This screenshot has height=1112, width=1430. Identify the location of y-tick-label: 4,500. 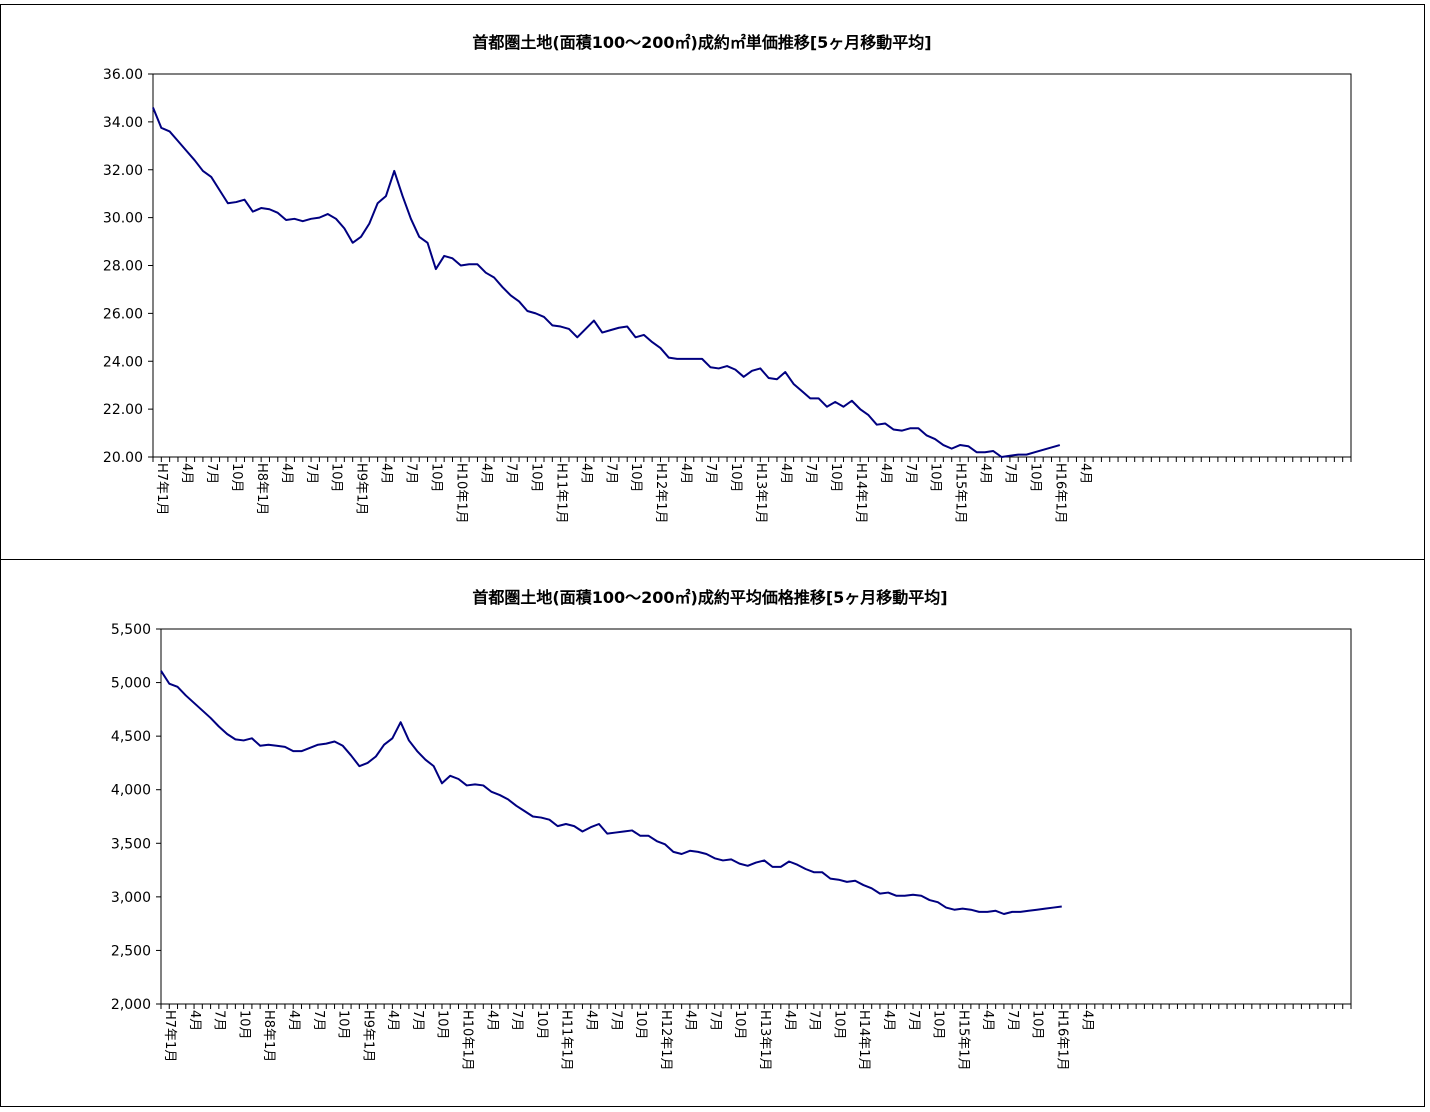
(131, 737).